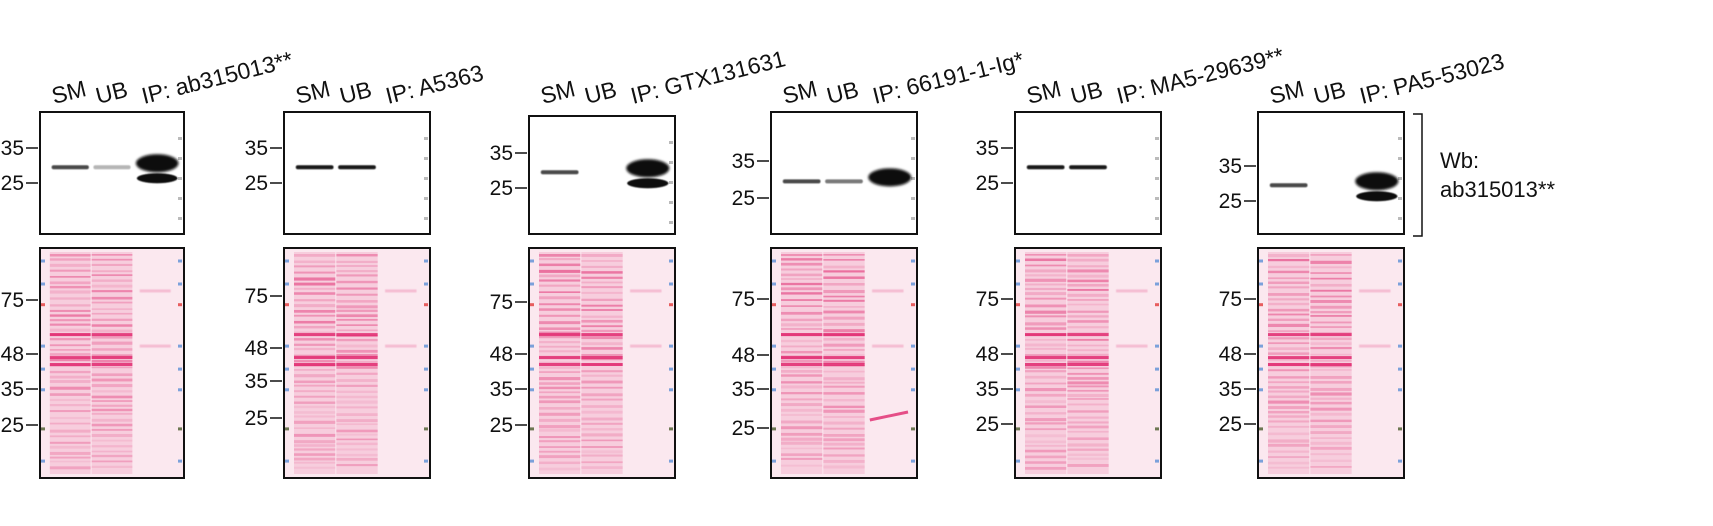 The width and height of the screenshot is (1713, 526). What do you see at coordinates (501, 188) in the screenshot?
I see `wb-marker-25: 25` at bounding box center [501, 188].